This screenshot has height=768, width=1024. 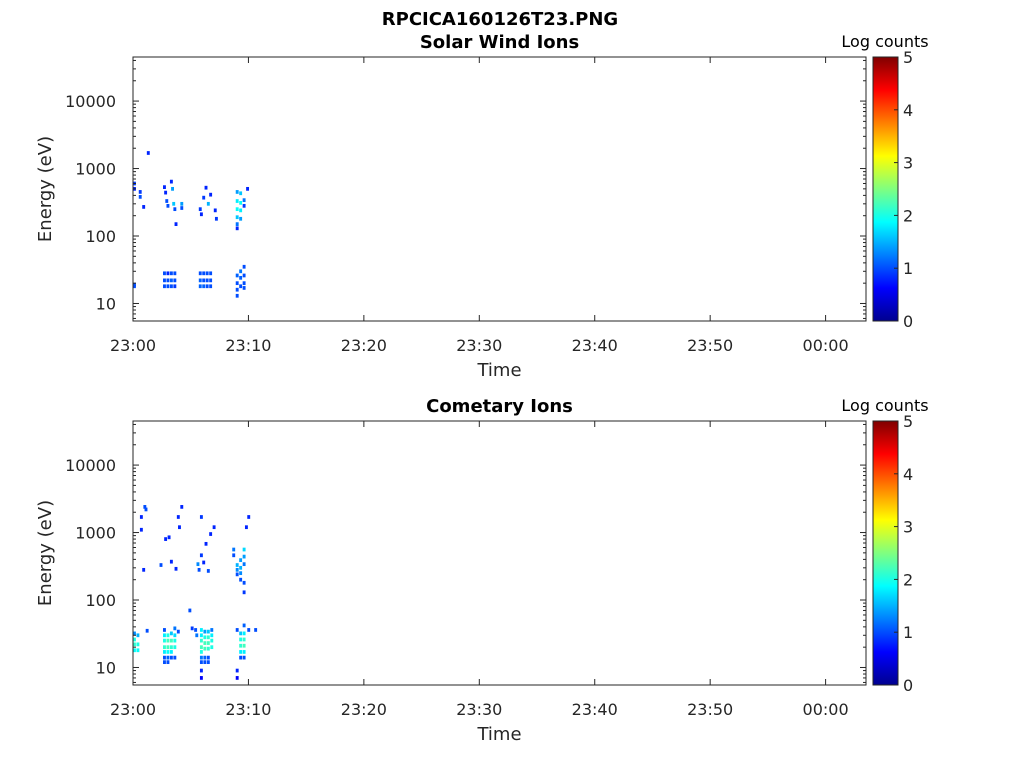 What do you see at coordinates (100, 236) in the screenshot?
I see `y-tick-label: 100` at bounding box center [100, 236].